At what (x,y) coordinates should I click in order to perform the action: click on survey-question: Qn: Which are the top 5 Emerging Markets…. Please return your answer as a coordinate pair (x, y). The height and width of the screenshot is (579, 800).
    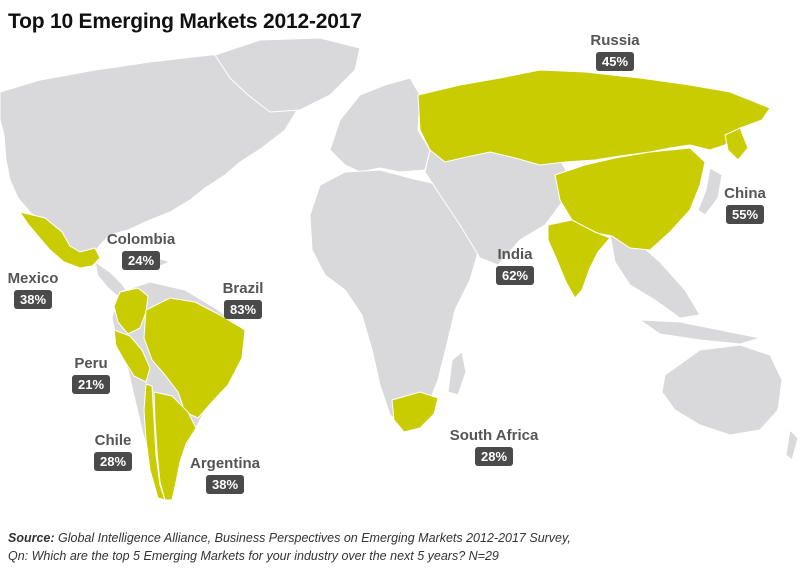
    Looking at the image, I should click on (253, 556).